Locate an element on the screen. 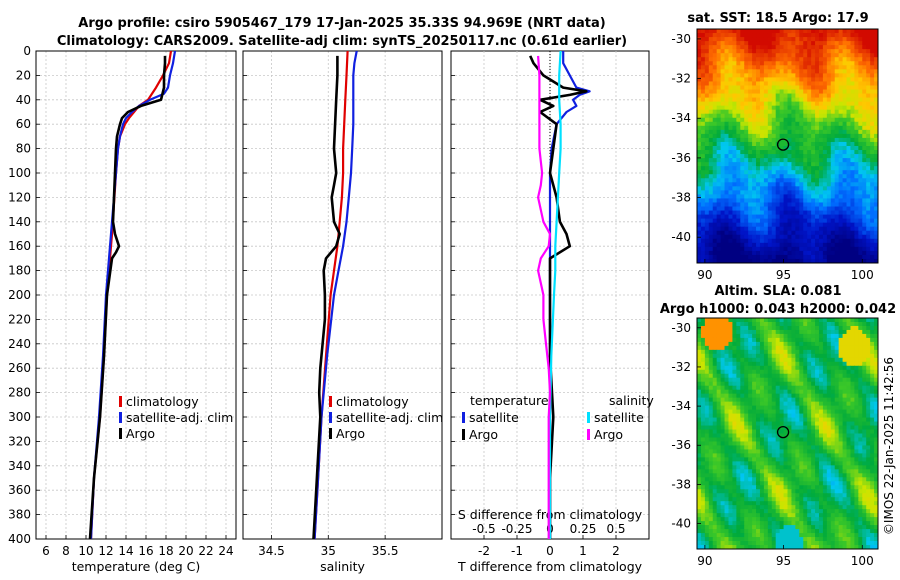  legend-climatology-swatch is located at coordinates (120, 401).